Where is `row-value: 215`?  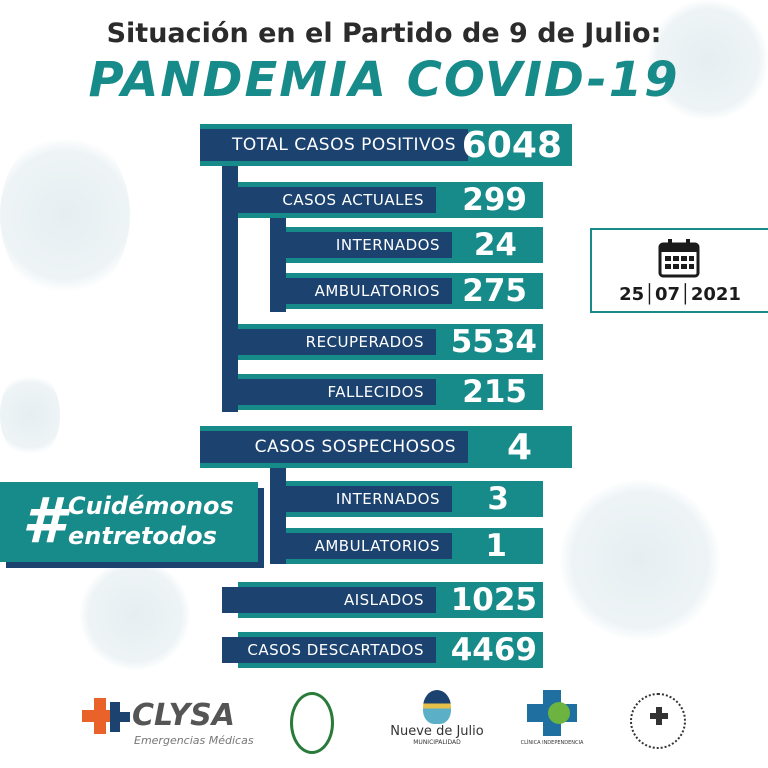
row-value: 215 is located at coordinates (494, 392).